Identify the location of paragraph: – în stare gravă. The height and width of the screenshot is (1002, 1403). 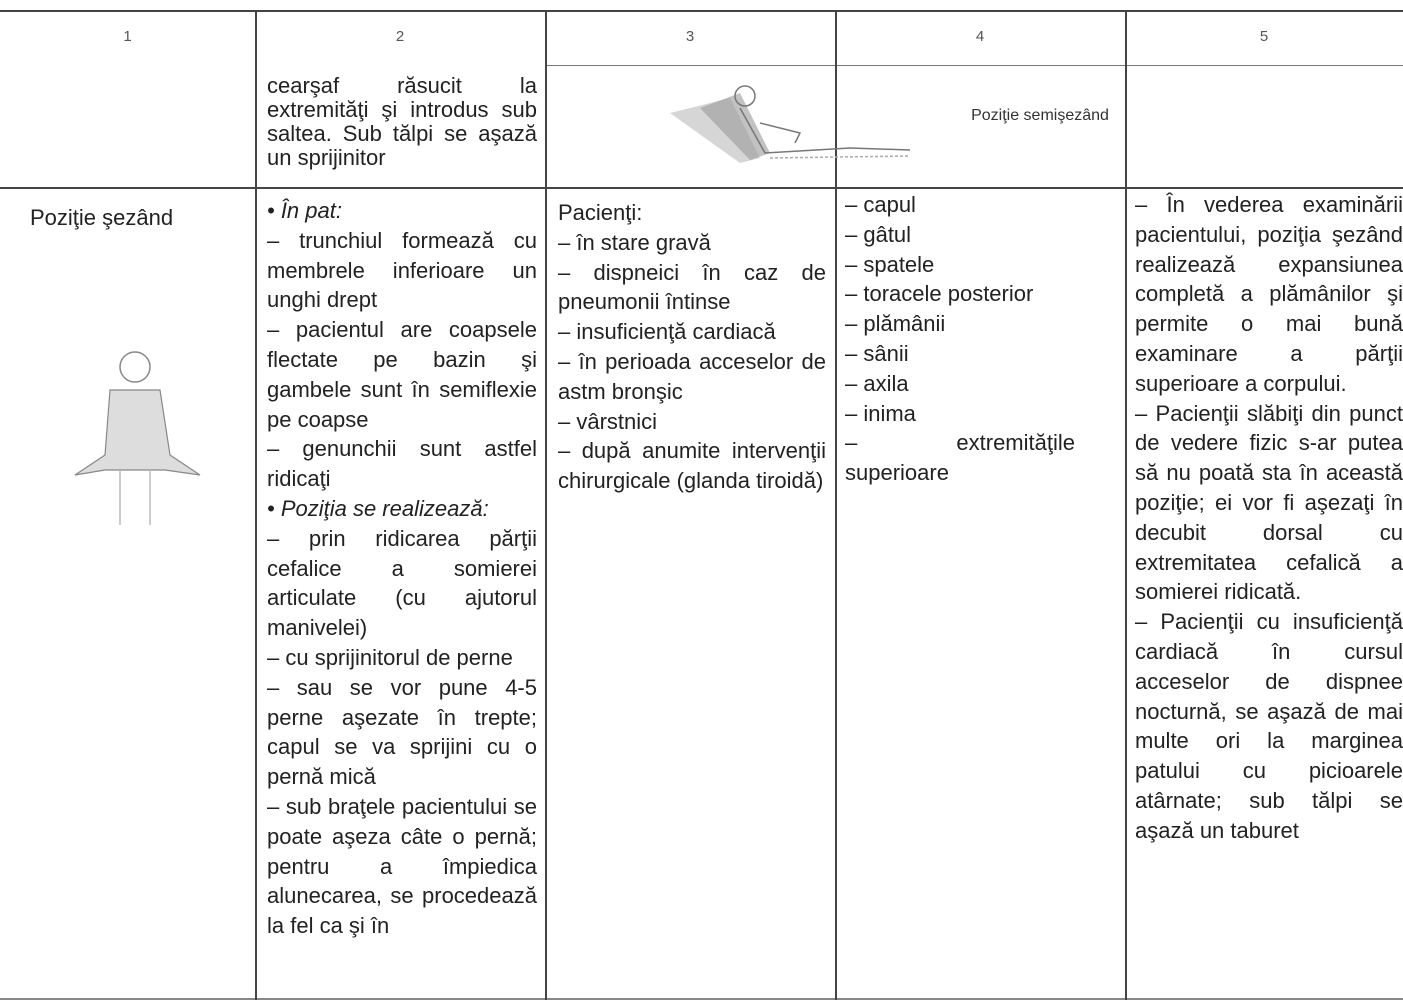
(634, 242).